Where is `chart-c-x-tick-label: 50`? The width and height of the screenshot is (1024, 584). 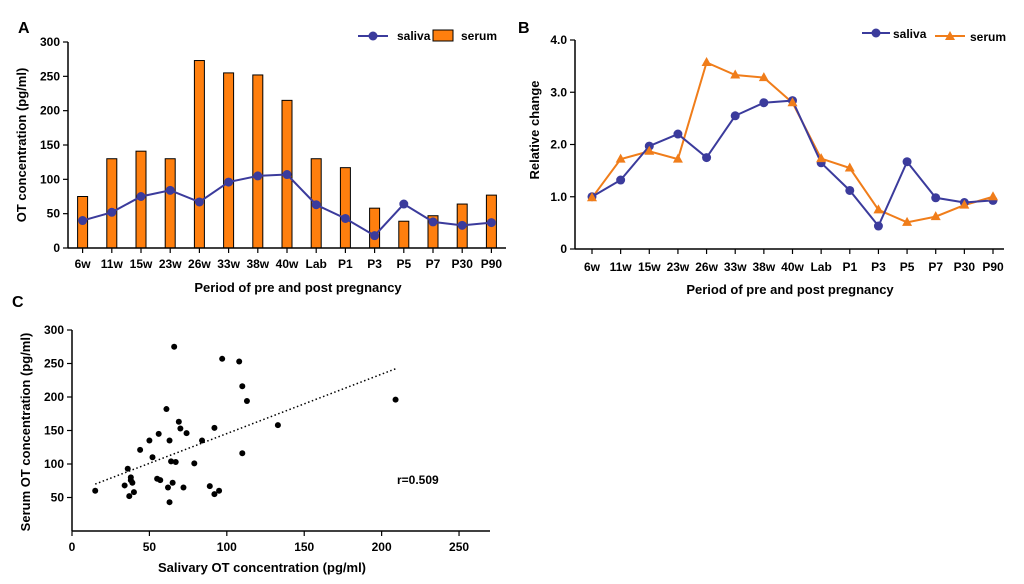
chart-c-x-tick-label: 50 is located at coordinates (150, 547).